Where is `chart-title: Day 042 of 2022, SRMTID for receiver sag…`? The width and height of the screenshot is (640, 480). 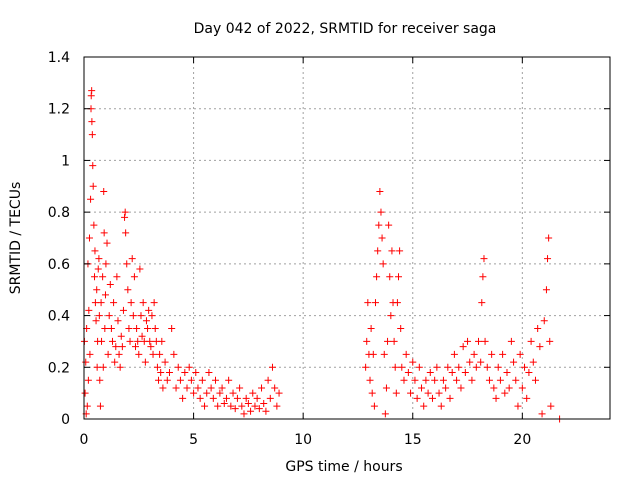 chart-title: Day 042 of 2022, SRMTID for receiver sag… is located at coordinates (345, 29).